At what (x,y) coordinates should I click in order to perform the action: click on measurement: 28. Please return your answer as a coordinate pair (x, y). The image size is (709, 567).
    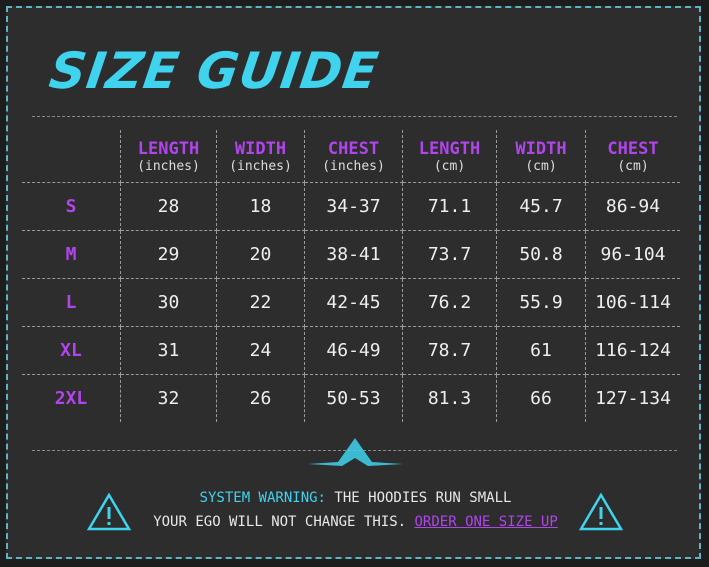
    Looking at the image, I should click on (168, 206).